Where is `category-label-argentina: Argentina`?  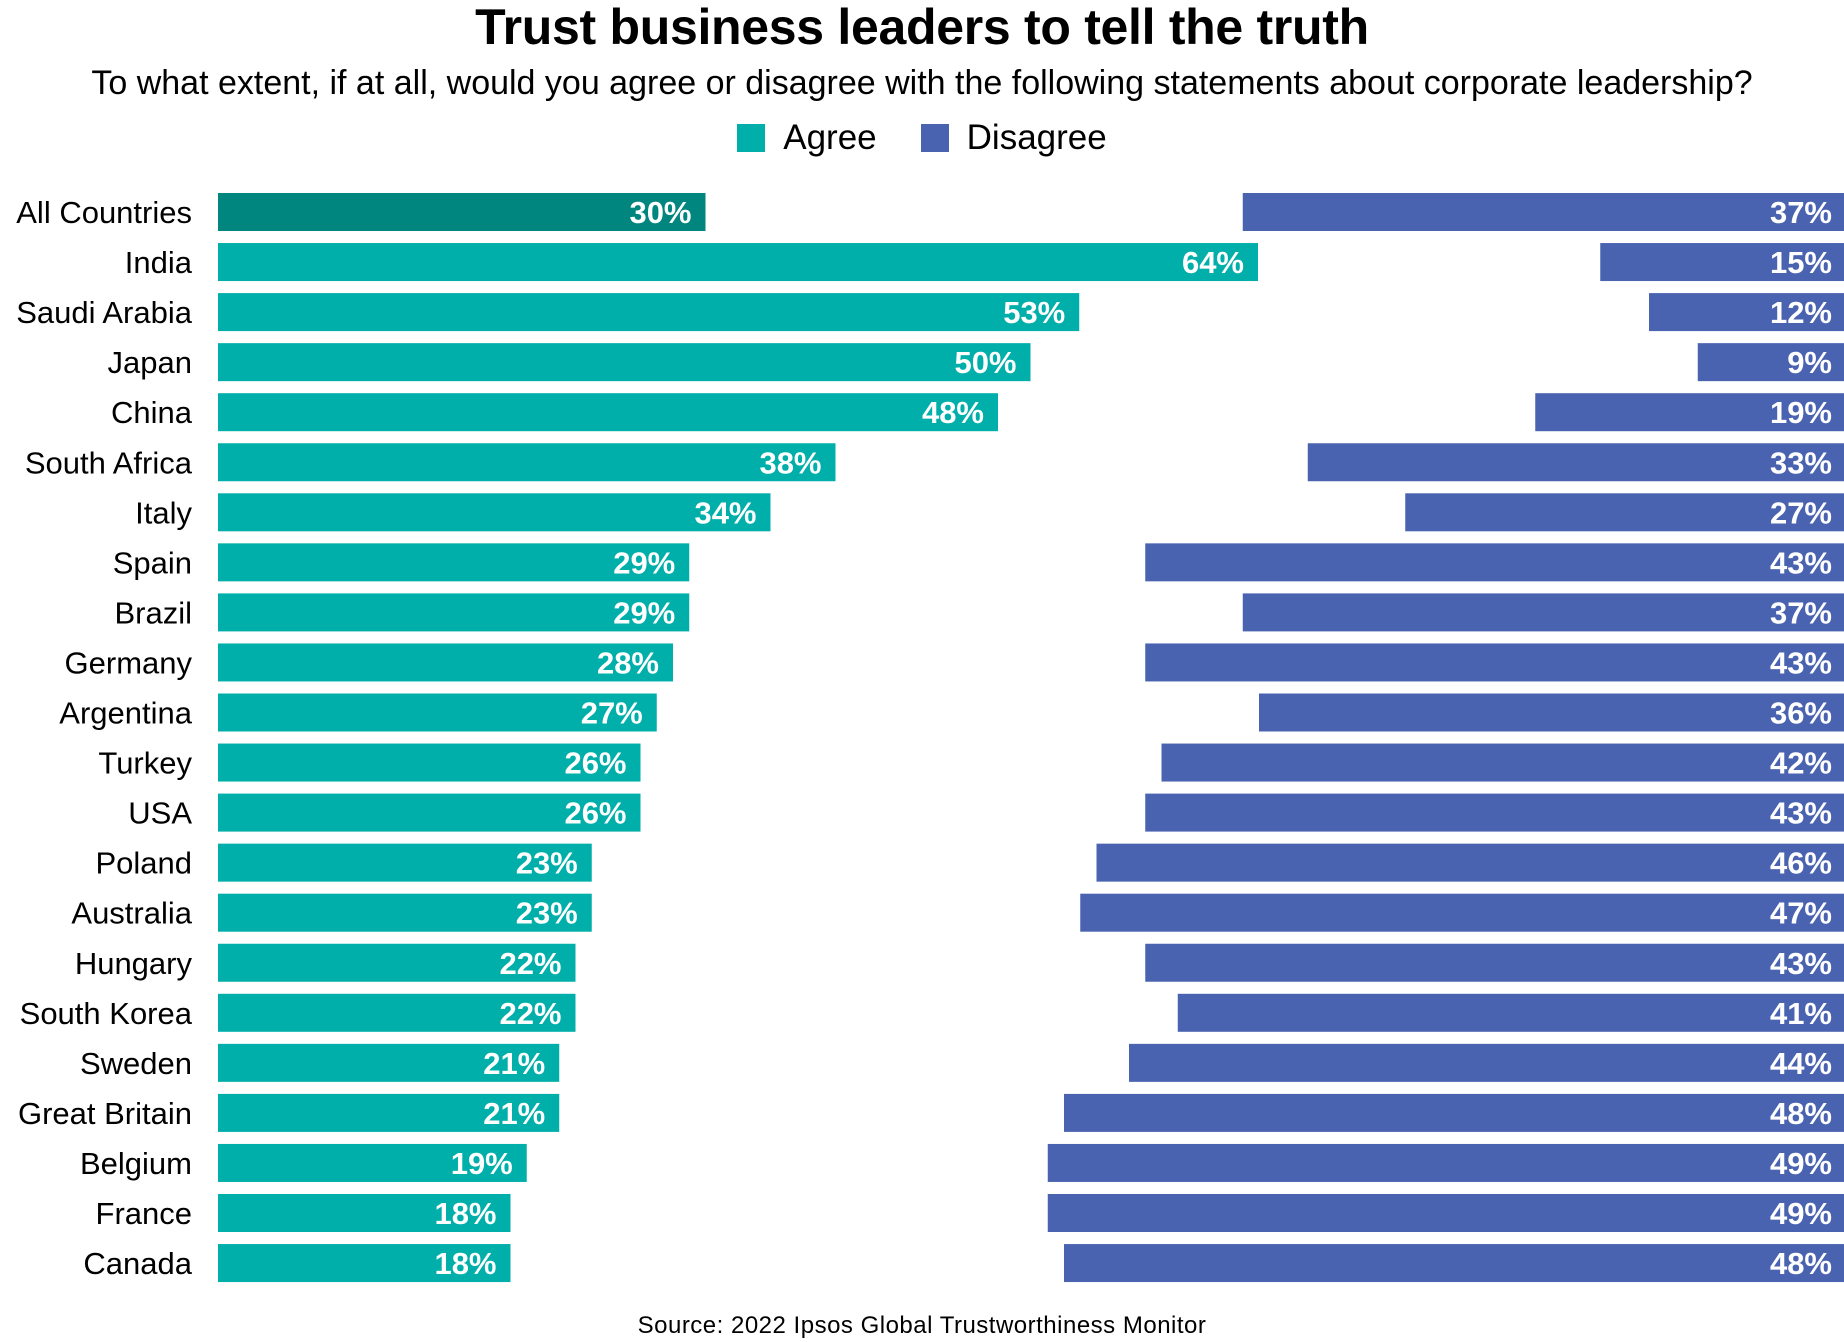 category-label-argentina: Argentina is located at coordinates (125, 713).